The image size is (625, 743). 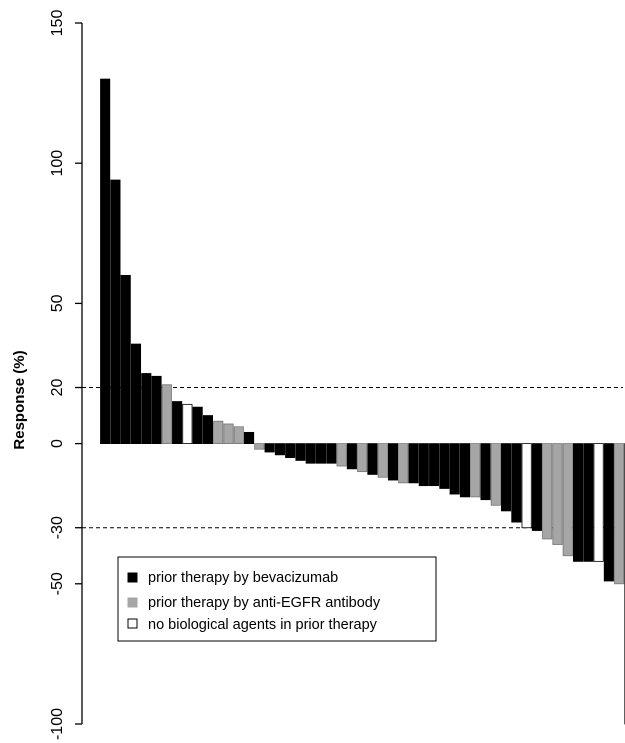 I want to click on legend-box, so click(x=277, y=599).